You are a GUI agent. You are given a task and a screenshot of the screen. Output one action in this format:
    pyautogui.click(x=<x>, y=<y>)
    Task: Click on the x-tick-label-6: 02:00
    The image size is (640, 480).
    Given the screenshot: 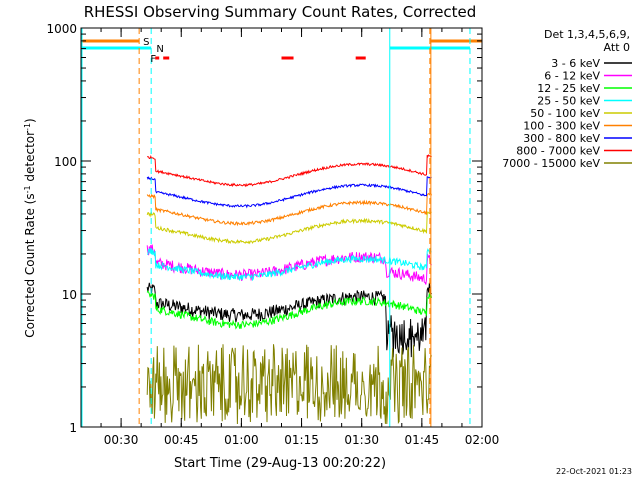 What is the action you would take?
    pyautogui.click(x=482, y=440)
    